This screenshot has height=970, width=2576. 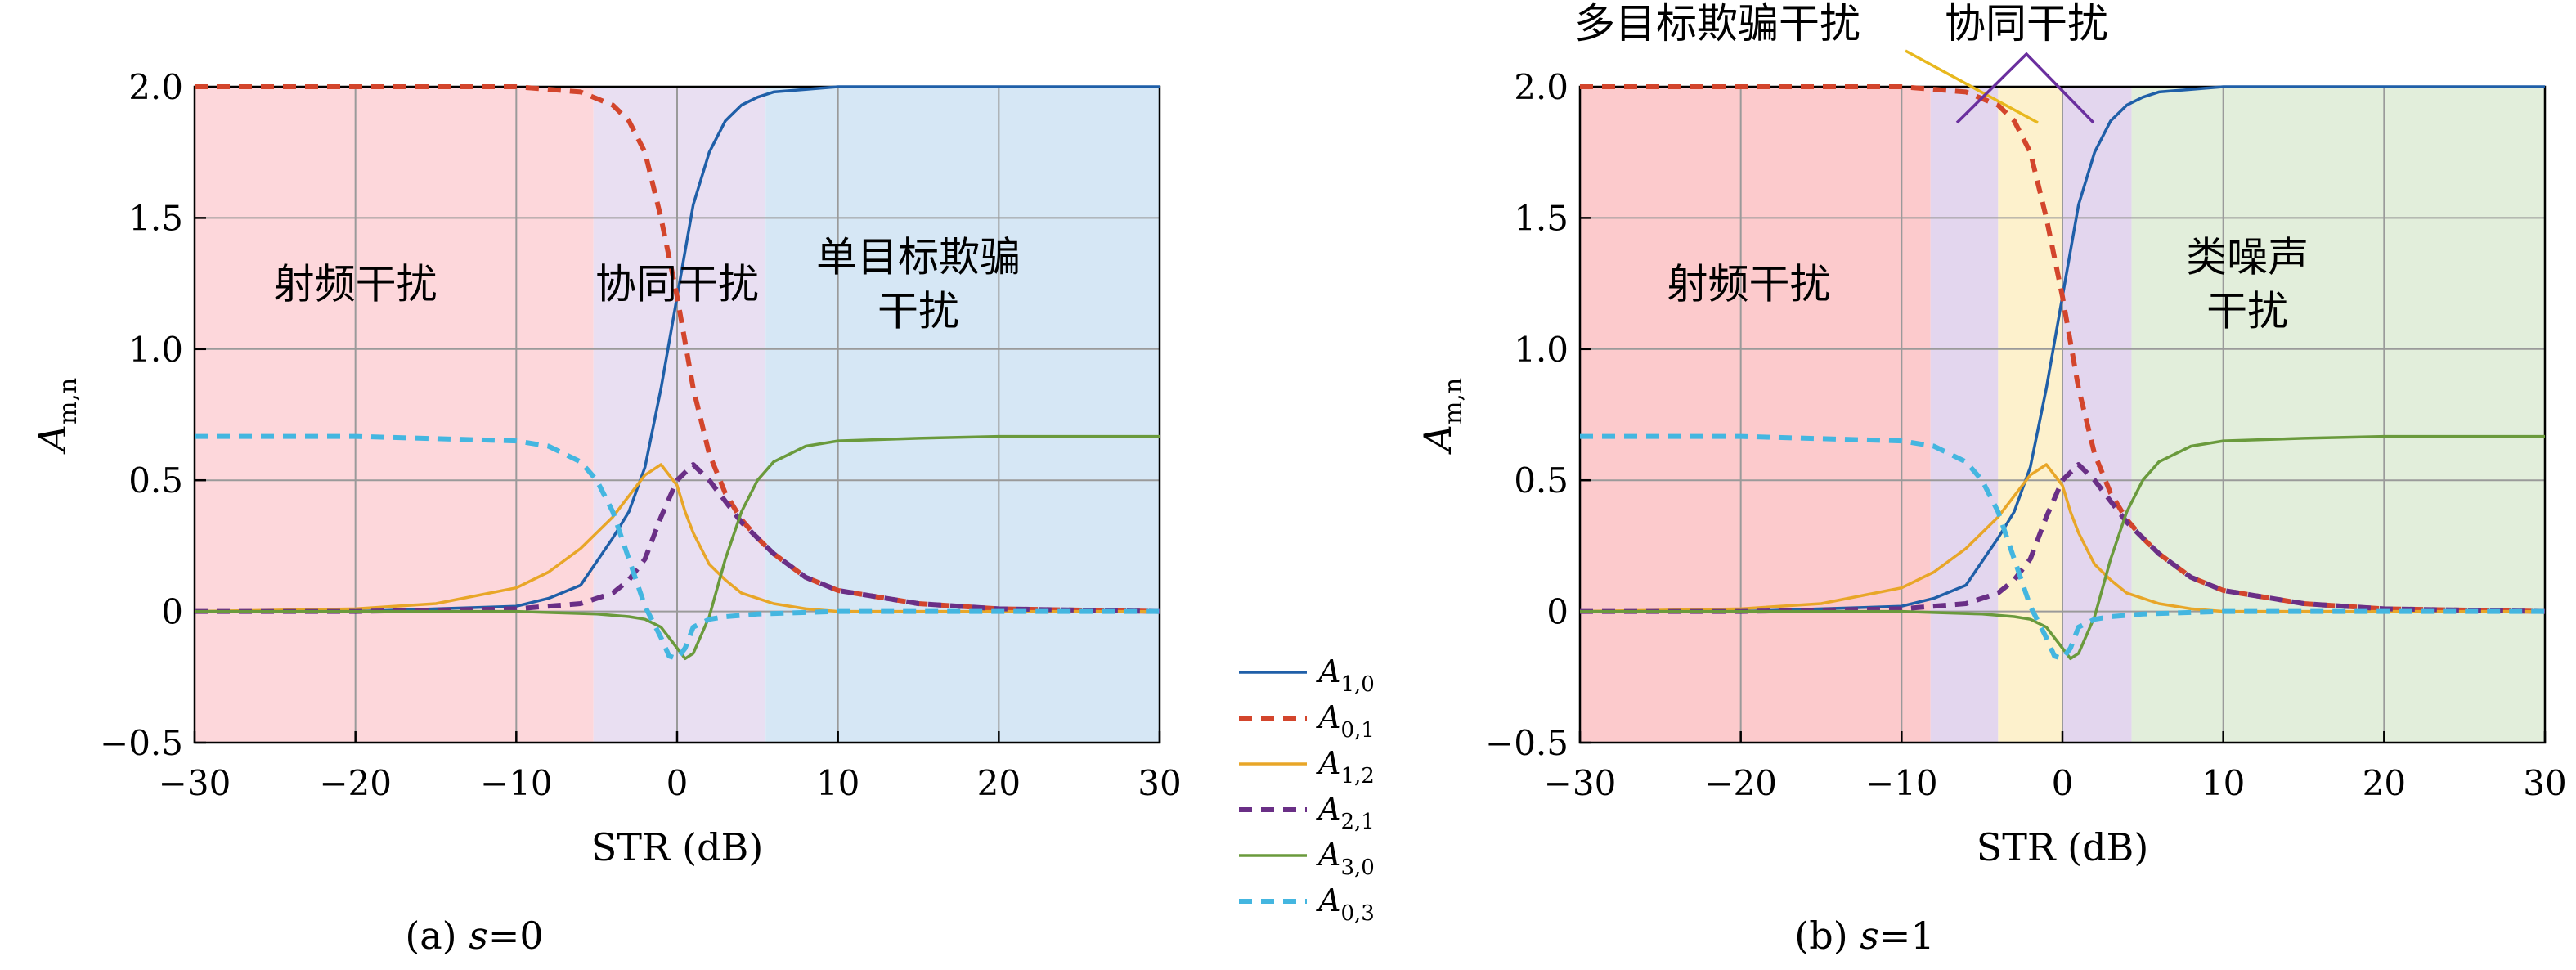 I want to click on panel-caption: (a) s=0, so click(x=474, y=936).